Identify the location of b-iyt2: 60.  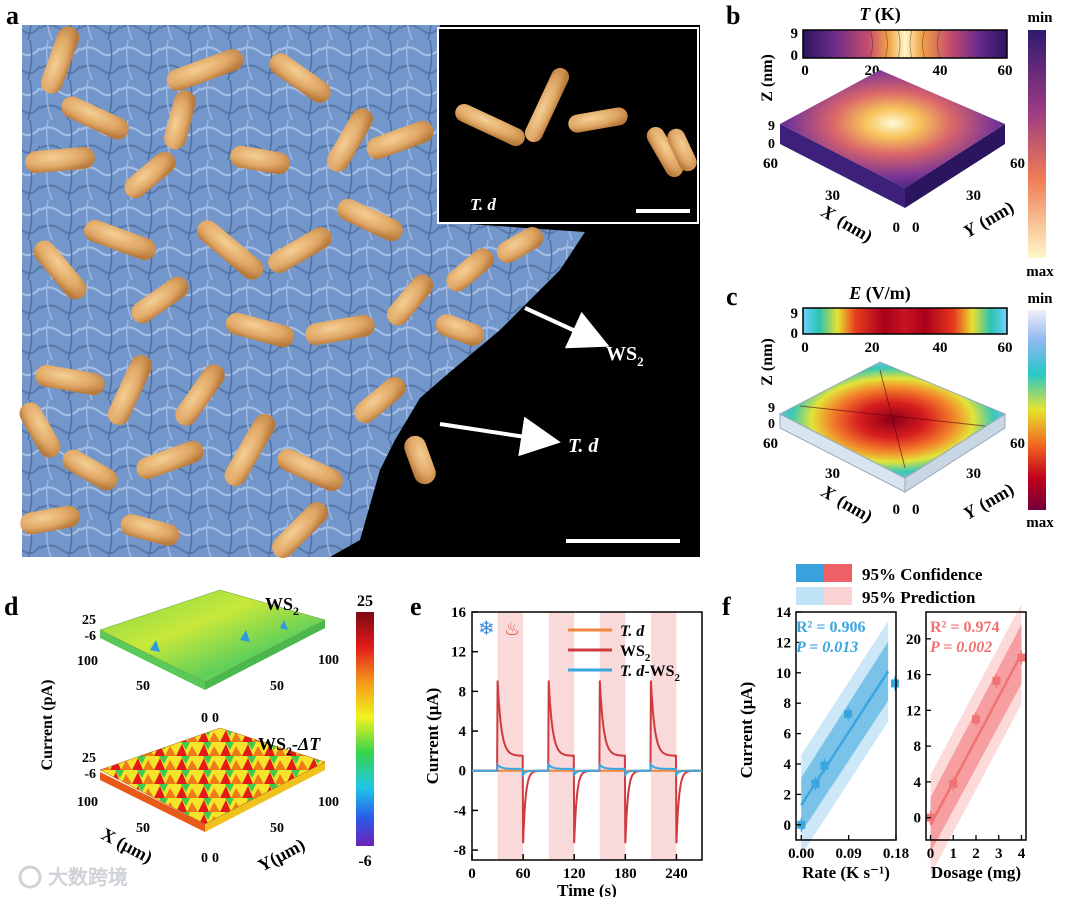
(1017, 164).